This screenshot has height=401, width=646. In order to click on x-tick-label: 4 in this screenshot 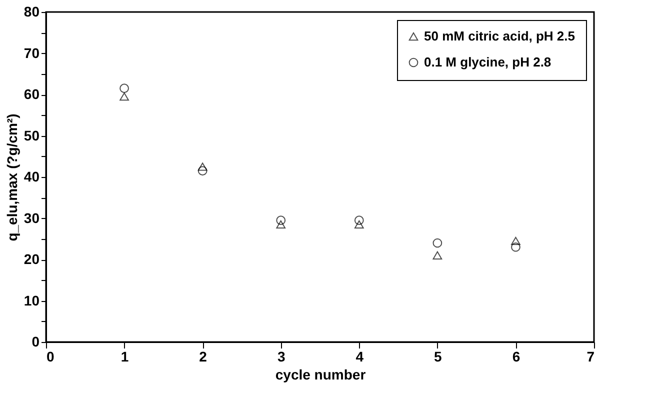, I will do `click(360, 356)`.